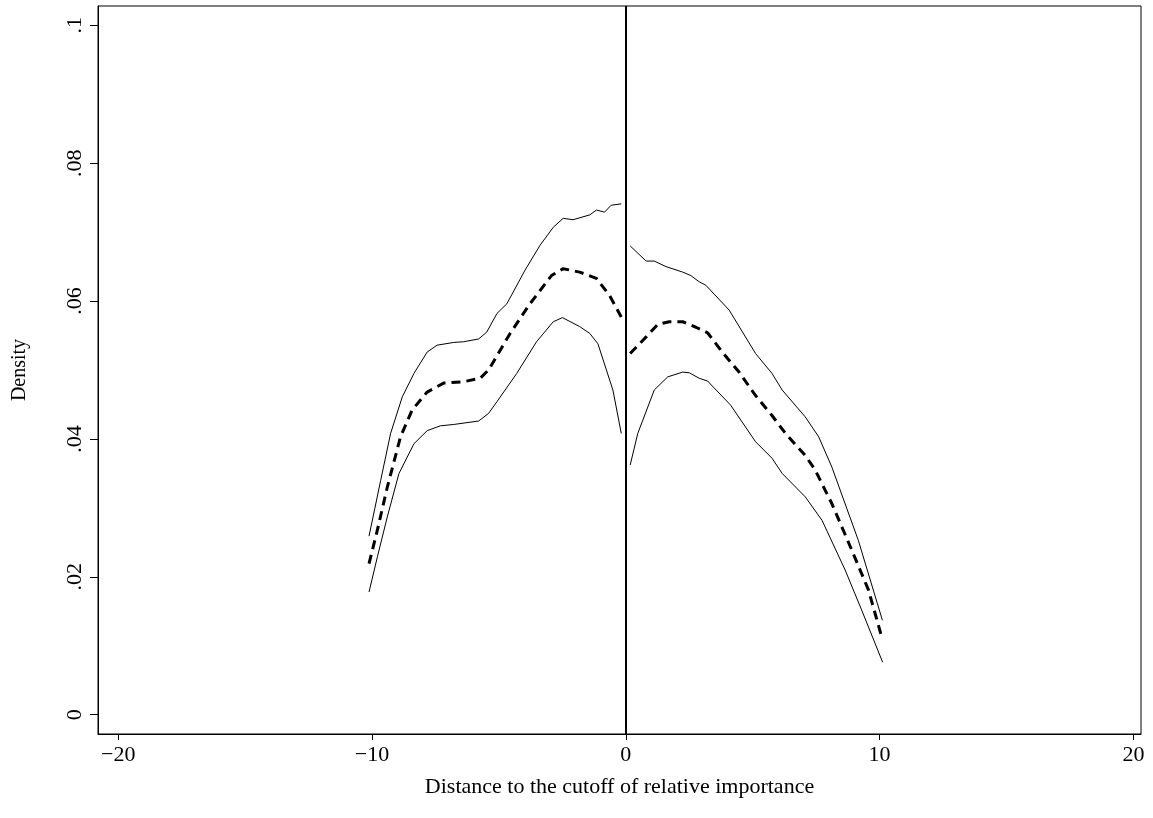 The height and width of the screenshot is (818, 1153). I want to click on x-tick-label: 0, so click(626, 753).